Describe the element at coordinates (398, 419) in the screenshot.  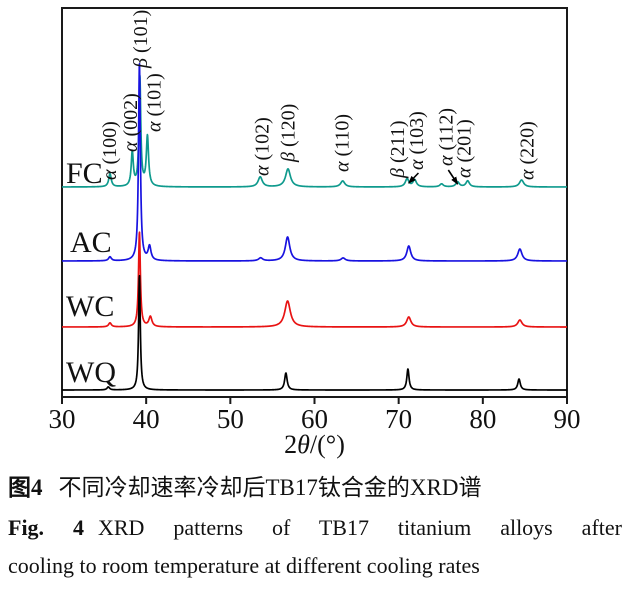
I see `x-tick-label: 70` at that location.